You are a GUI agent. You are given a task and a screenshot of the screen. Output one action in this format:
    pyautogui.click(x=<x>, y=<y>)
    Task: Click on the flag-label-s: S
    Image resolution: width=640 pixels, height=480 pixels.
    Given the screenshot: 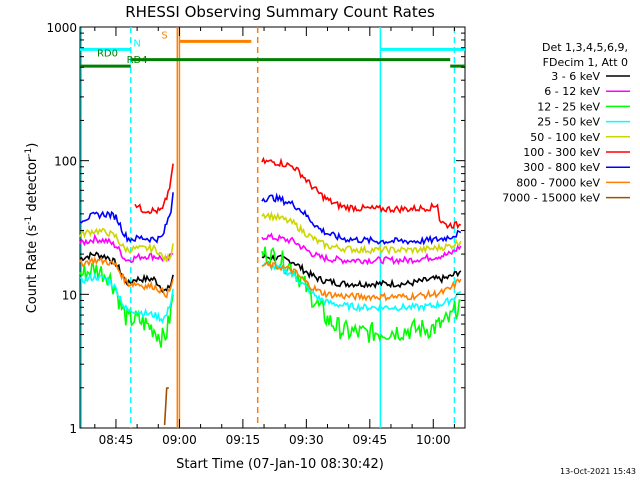 What is the action you would take?
    pyautogui.click(x=164, y=35)
    